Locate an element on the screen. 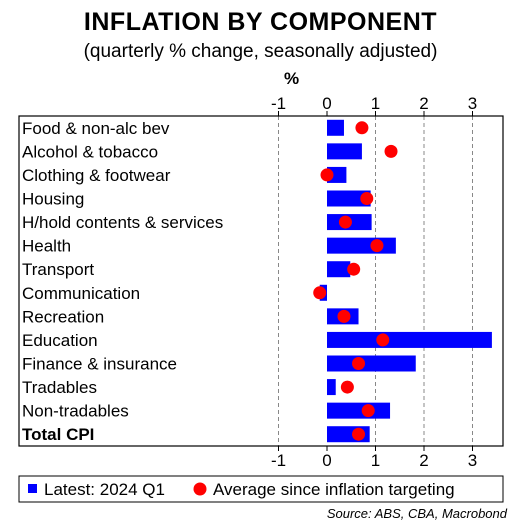 This screenshot has width=521, height=524. x-tick-label-bottom: 3 is located at coordinates (472, 460).